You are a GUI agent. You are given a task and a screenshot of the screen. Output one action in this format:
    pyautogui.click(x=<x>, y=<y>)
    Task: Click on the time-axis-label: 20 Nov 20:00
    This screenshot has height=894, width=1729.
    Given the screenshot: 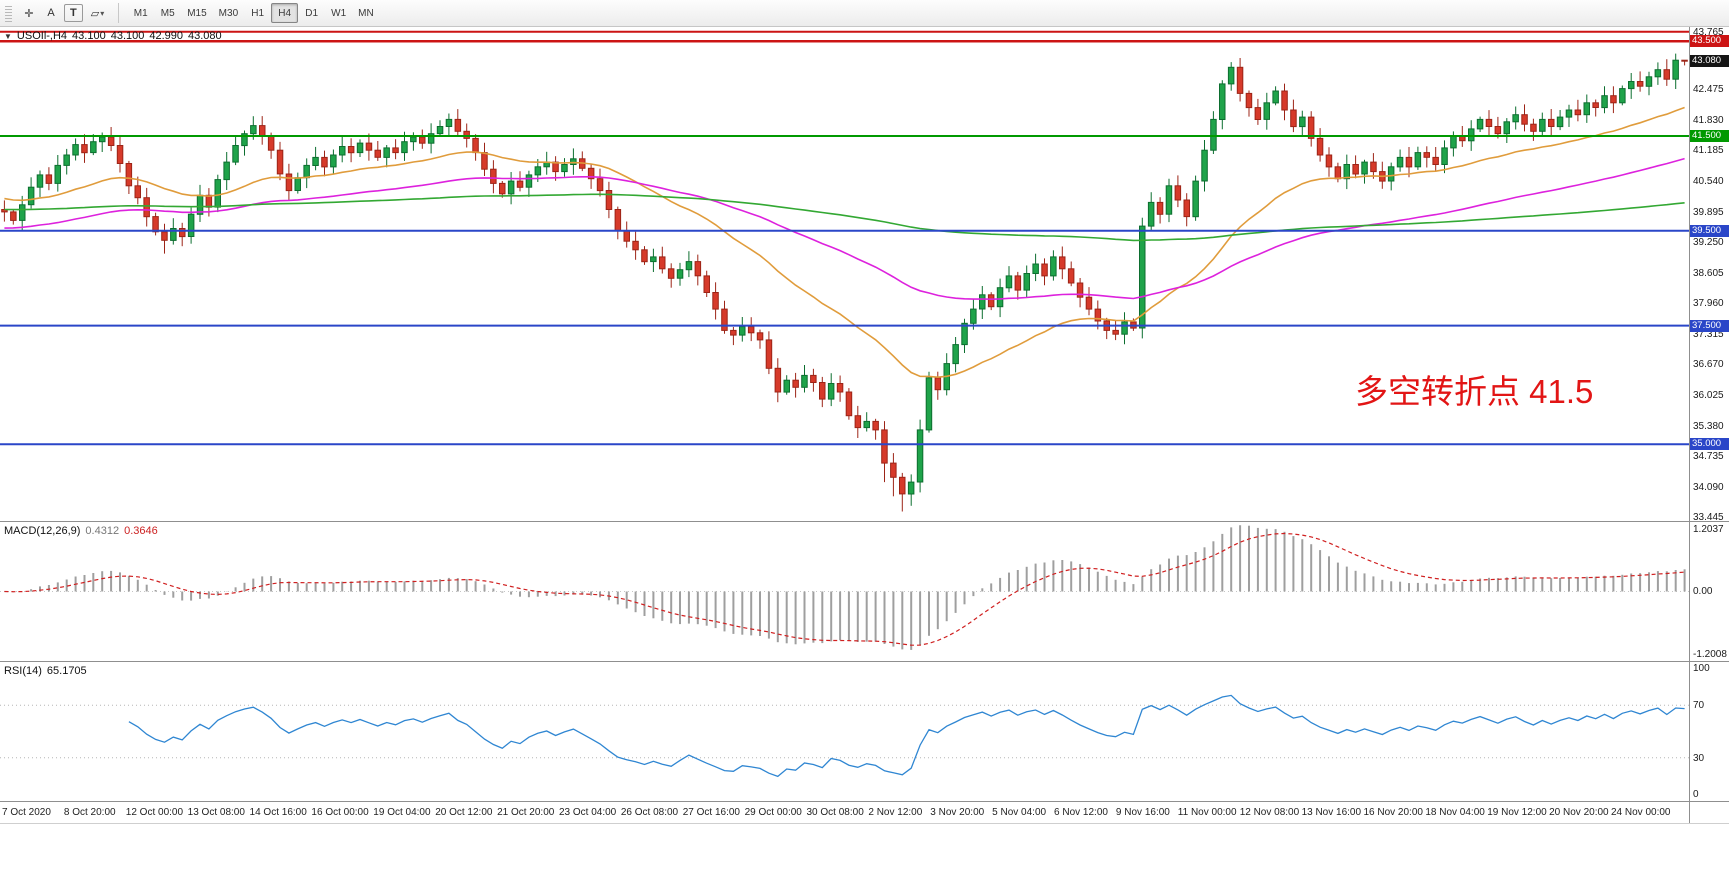 What is the action you would take?
    pyautogui.click(x=1579, y=812)
    